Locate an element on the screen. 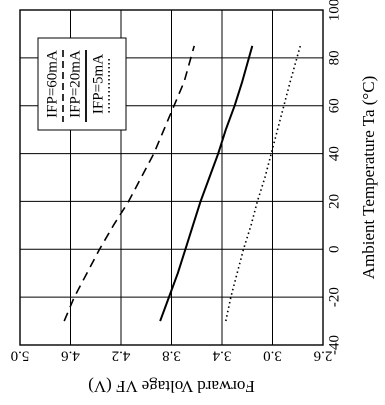 This screenshot has height=405, width=385. x-axis-title: Ambient Temperature Ta (°C) is located at coordinates (368, 177).